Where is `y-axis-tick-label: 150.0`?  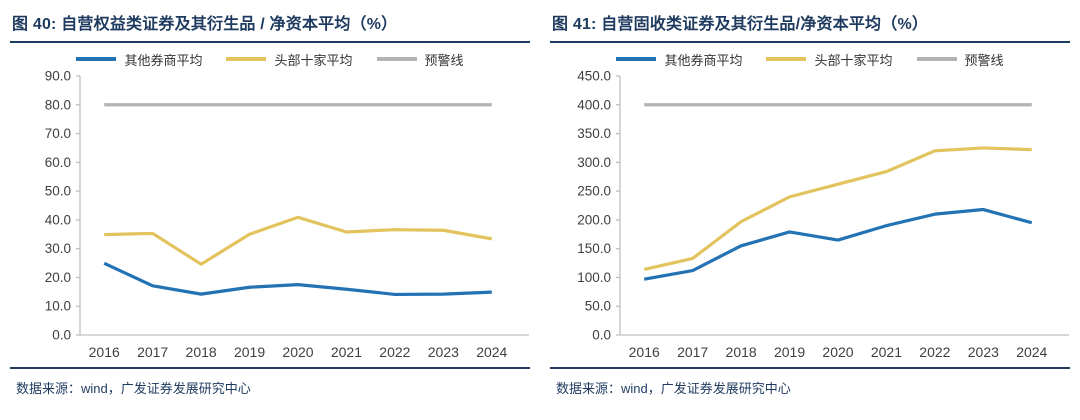 y-axis-tick-label: 150.0 is located at coordinates (594, 248).